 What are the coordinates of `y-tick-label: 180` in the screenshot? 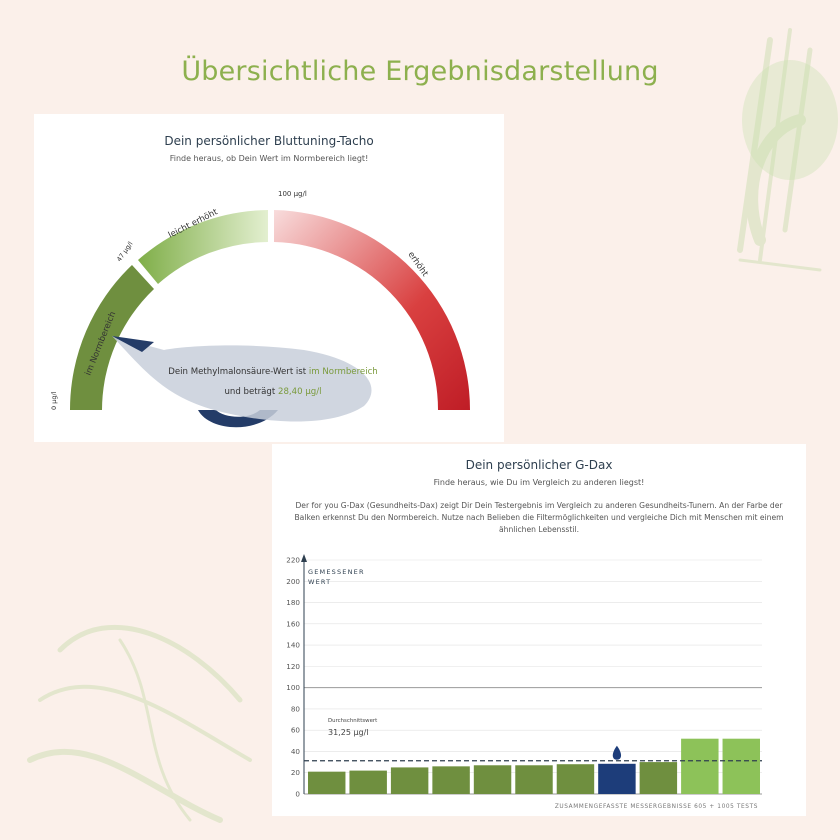 It's located at (293, 602).